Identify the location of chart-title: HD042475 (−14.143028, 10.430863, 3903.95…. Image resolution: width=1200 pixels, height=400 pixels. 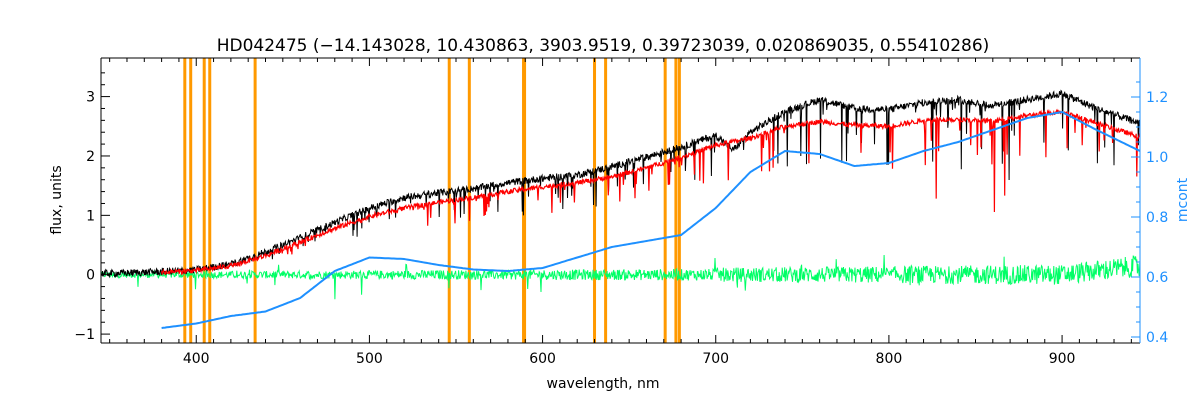
(603, 46).